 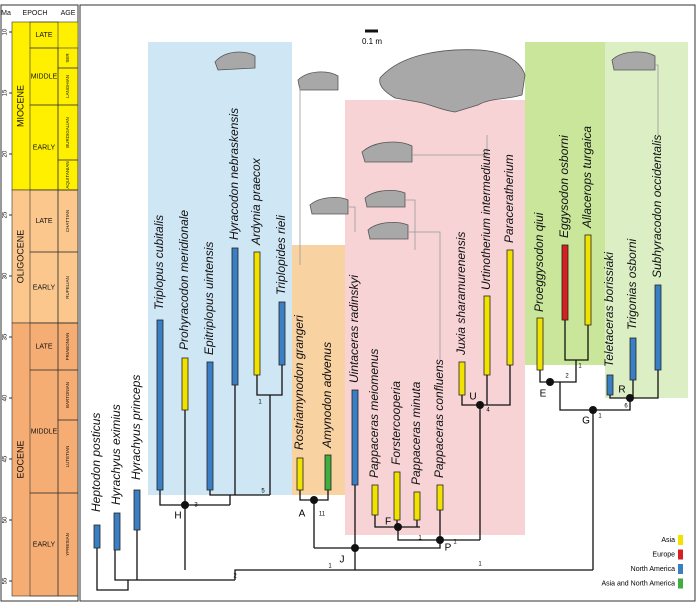 What do you see at coordinates (6, 275) in the screenshot?
I see `ma-label: 30` at bounding box center [6, 275].